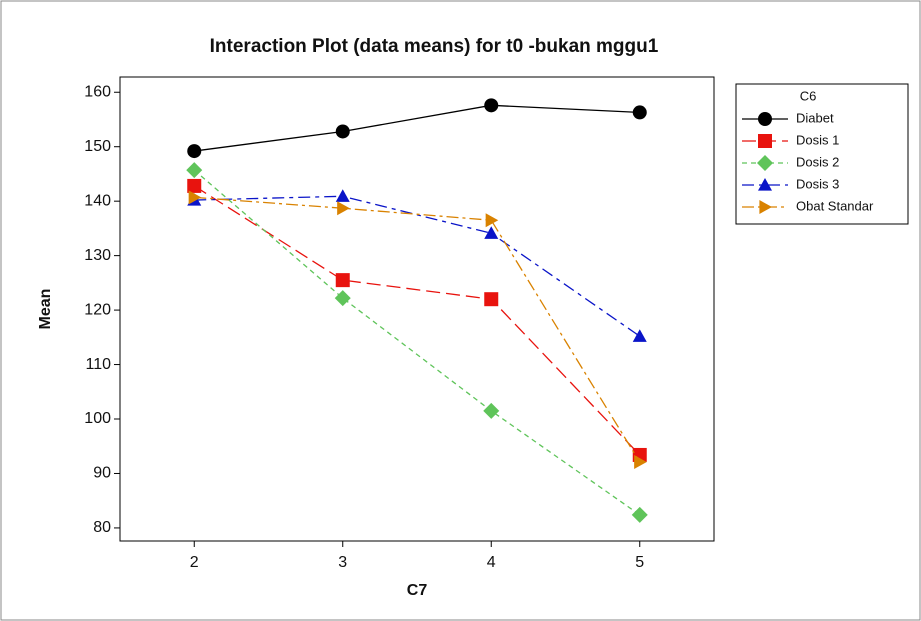  I want to click on x-tick-label: 3, so click(342, 562).